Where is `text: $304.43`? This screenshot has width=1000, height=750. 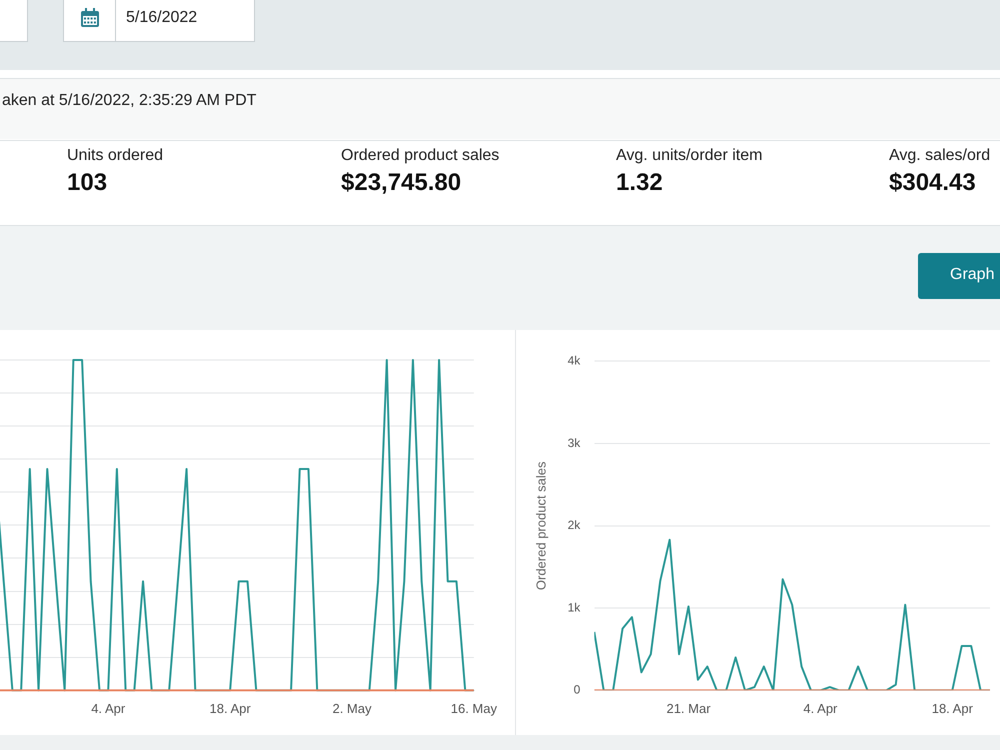 text: $304.43 is located at coordinates (932, 183).